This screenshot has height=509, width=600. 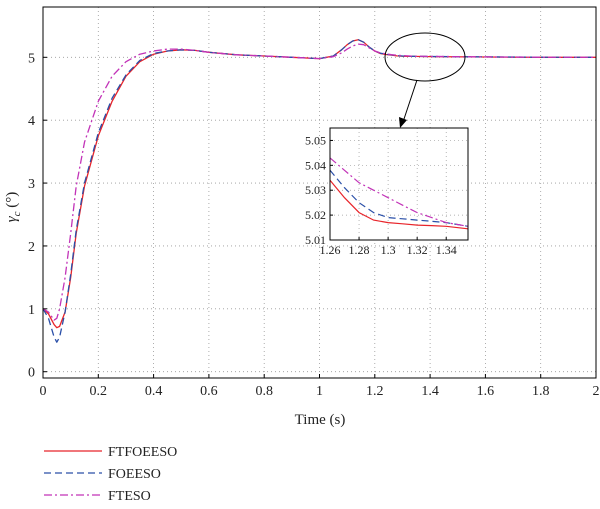 What do you see at coordinates (31, 58) in the screenshot?
I see `y-tick-label: 5` at bounding box center [31, 58].